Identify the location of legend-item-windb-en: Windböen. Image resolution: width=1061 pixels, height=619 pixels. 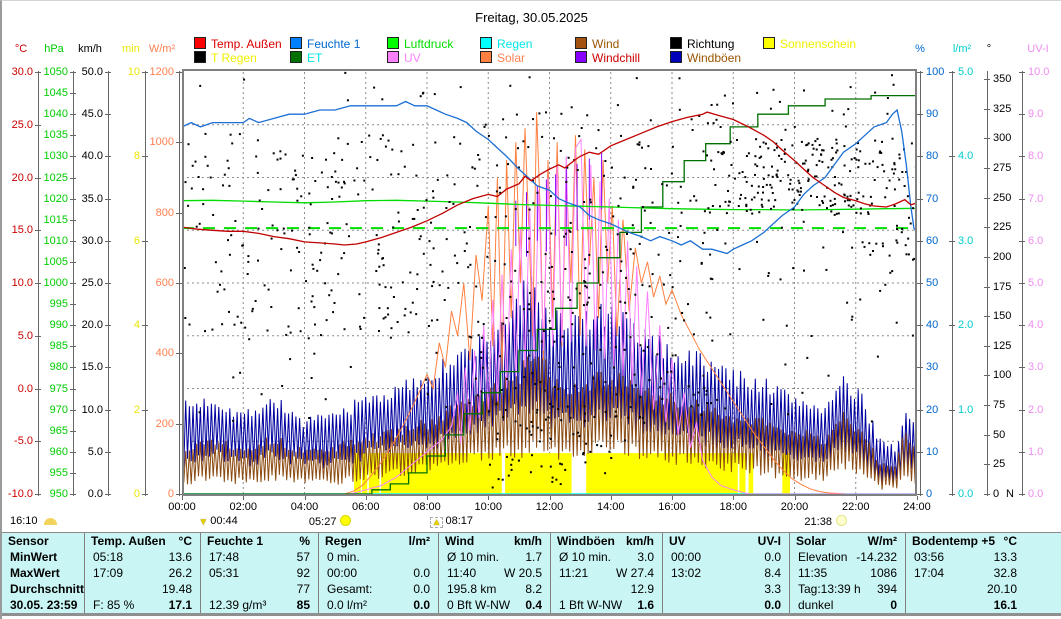
(705, 58).